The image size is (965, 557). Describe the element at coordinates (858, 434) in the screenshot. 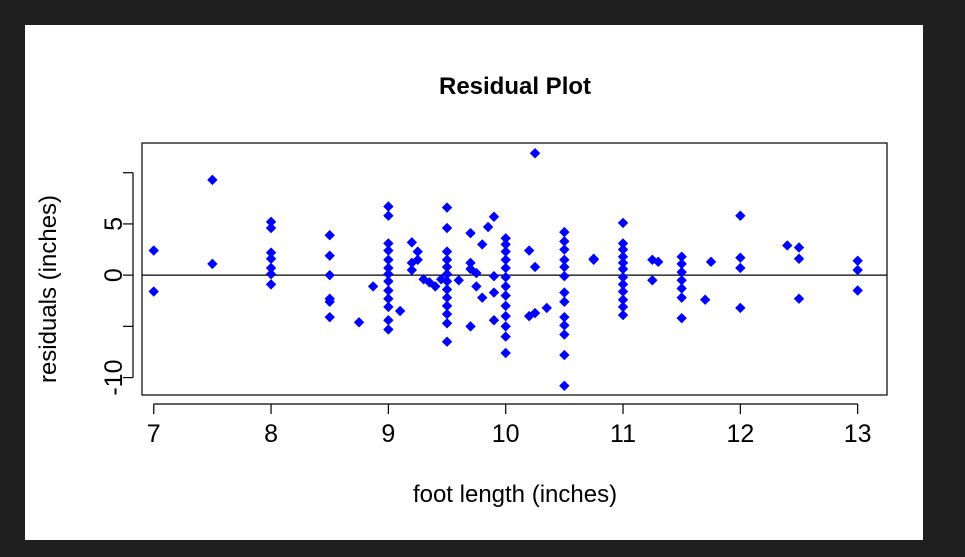

I see `x-tick-label: 13` at that location.